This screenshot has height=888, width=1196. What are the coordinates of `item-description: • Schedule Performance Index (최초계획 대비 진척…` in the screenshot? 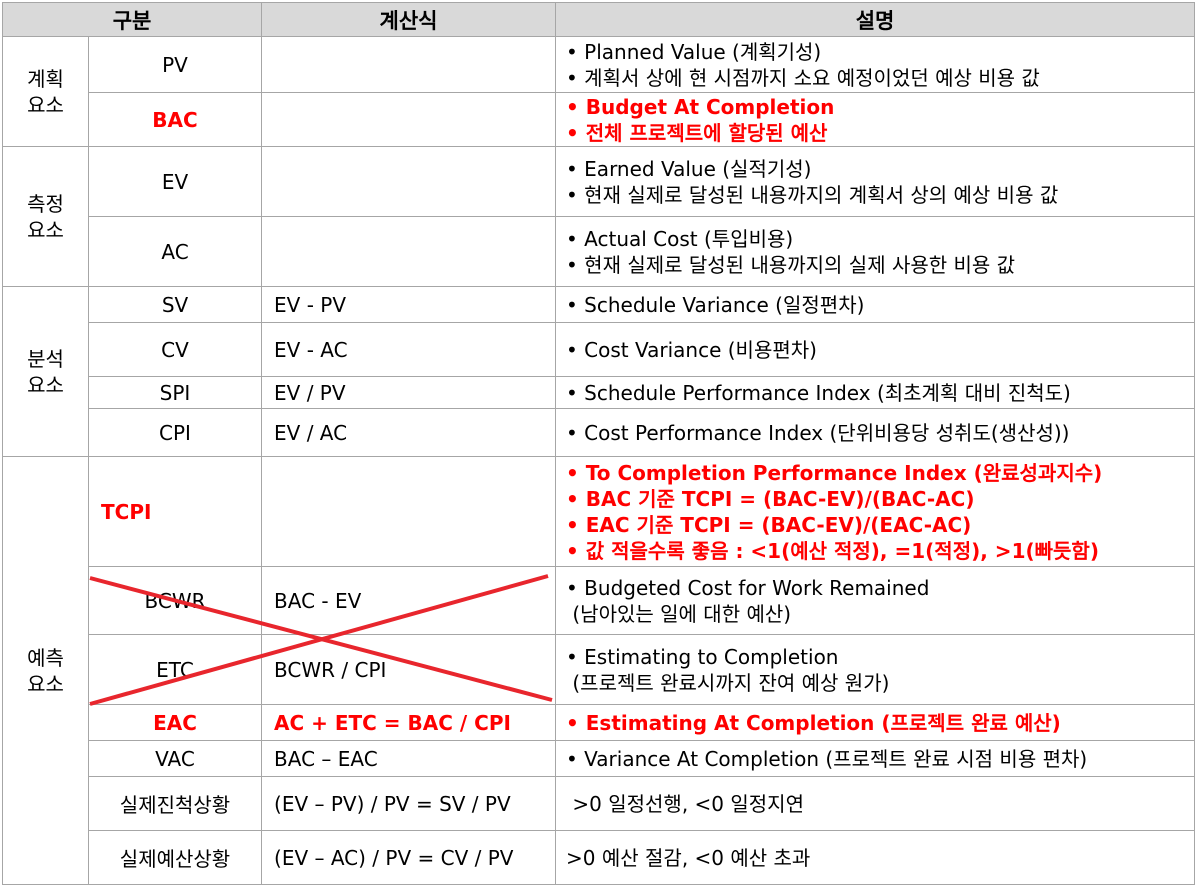 It's located at (875, 392).